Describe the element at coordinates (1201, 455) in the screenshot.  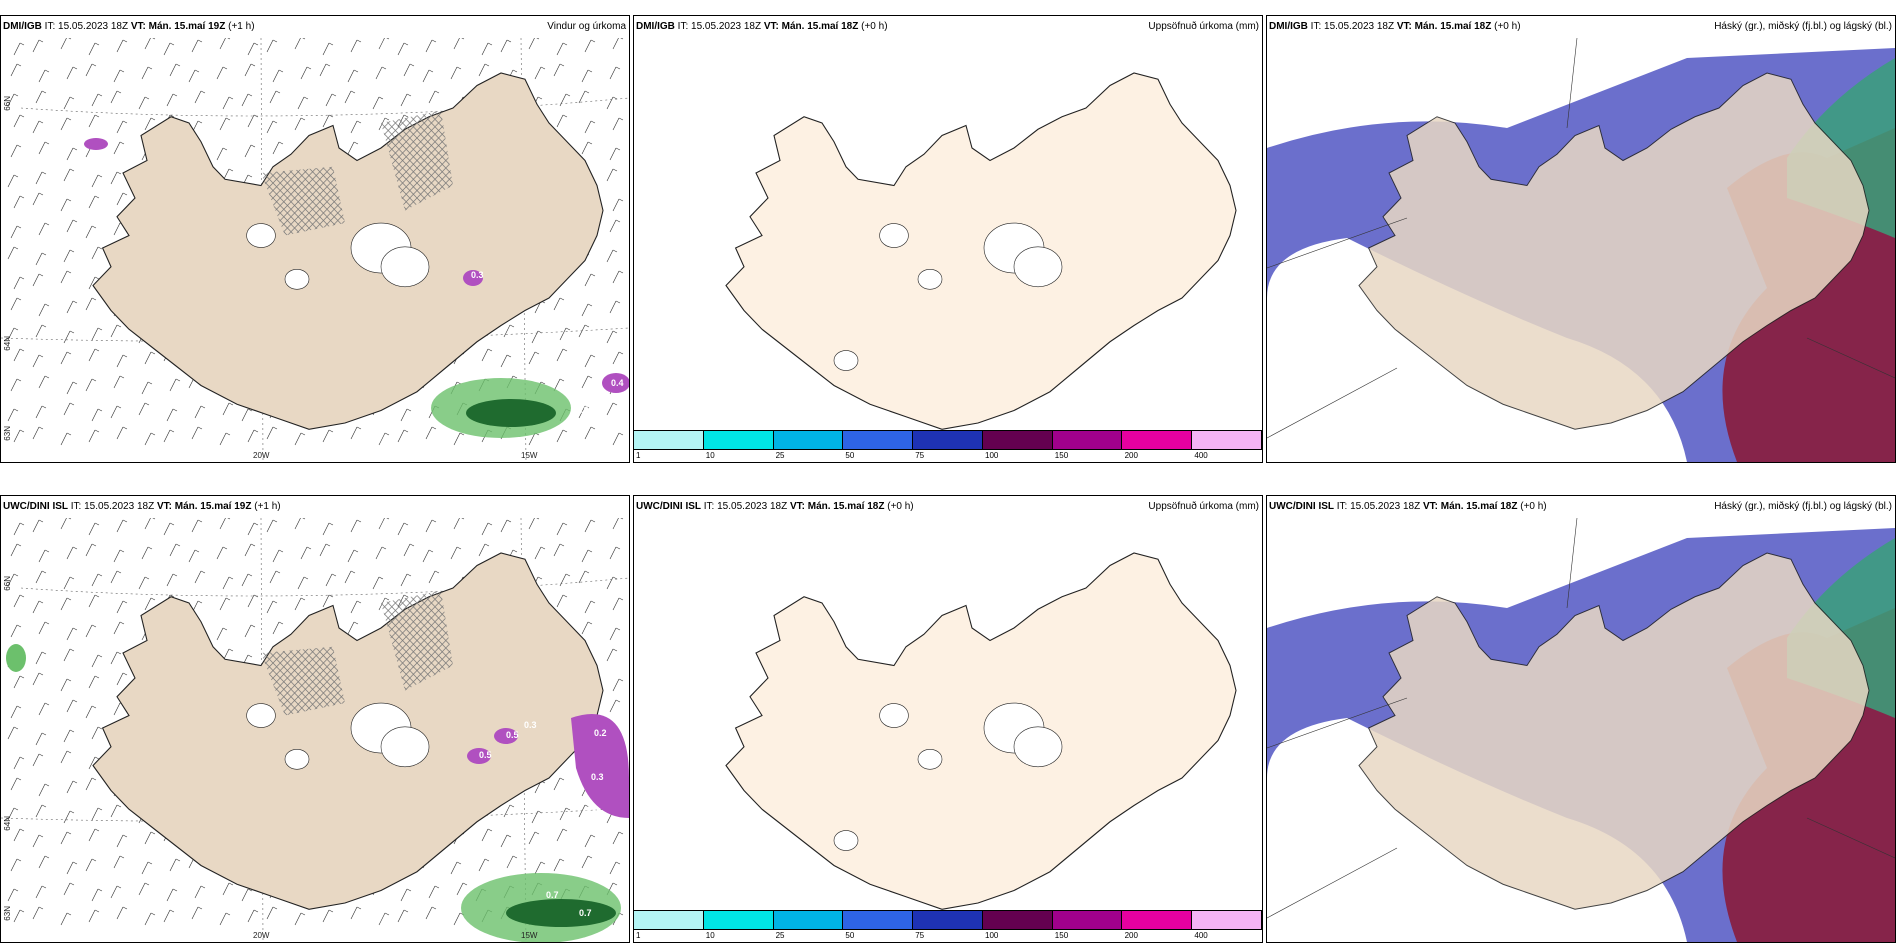
I see `colorbar-label: 400` at that location.